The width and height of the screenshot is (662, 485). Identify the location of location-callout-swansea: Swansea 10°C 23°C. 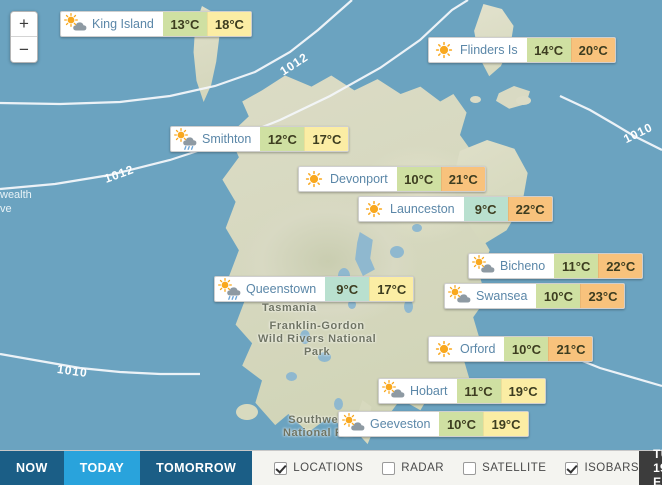
(535, 296).